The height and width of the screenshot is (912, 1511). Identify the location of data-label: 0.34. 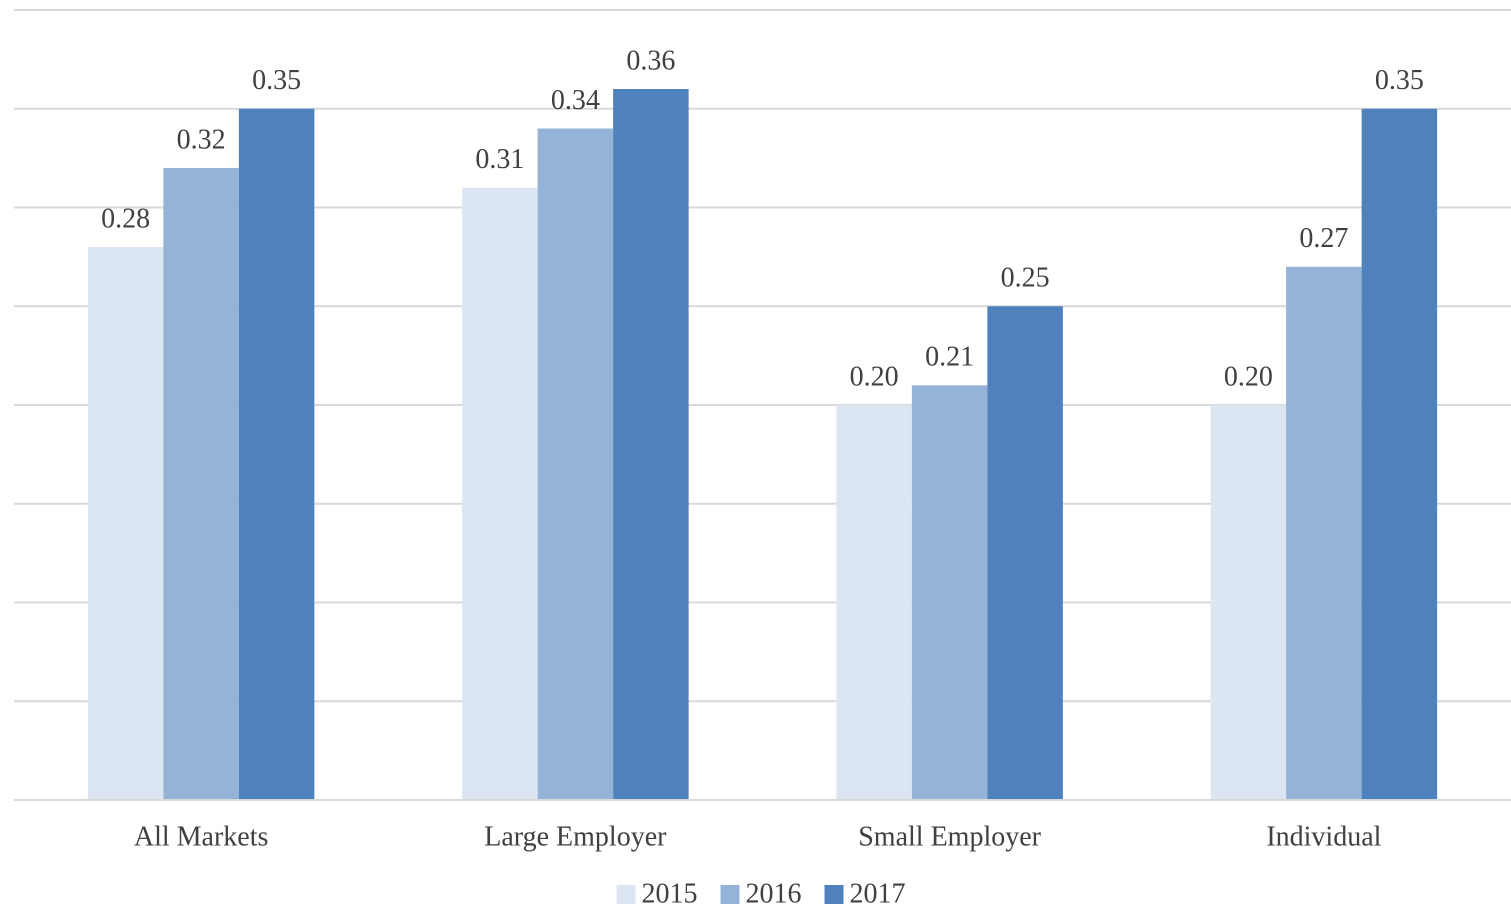
(575, 100).